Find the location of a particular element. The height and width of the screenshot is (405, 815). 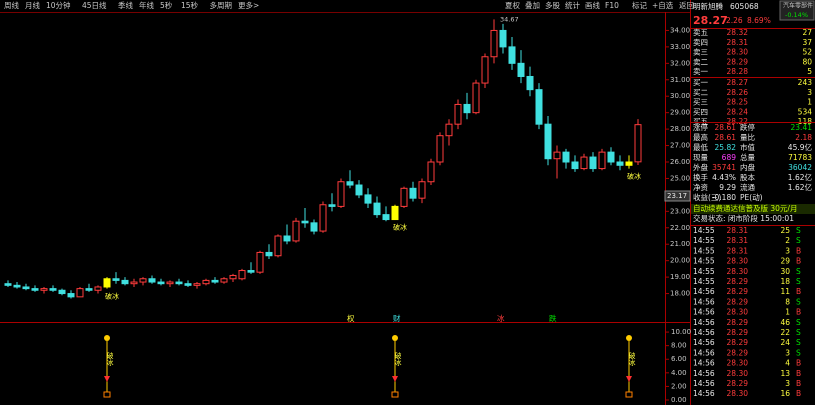

stat-value: 36042 is located at coordinates (800, 167).